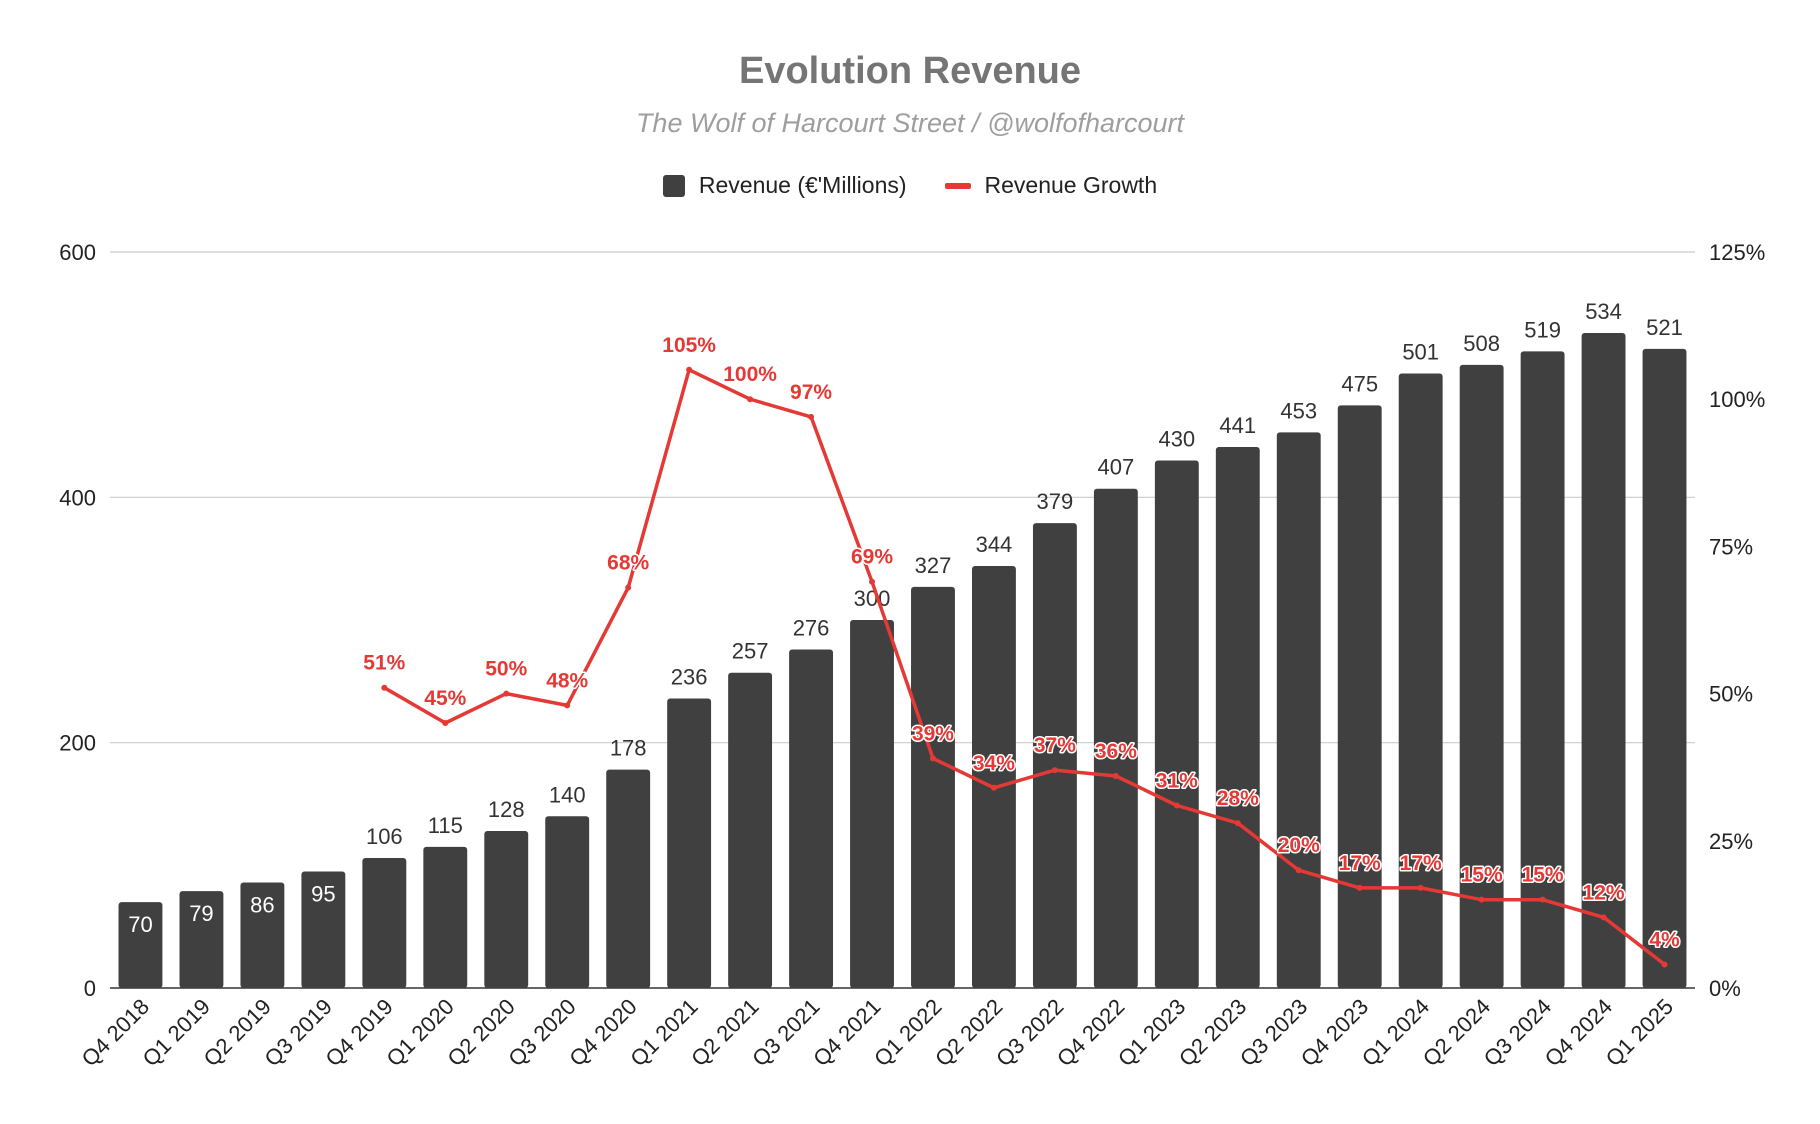 The image size is (1820, 1124). I want to click on growth-value-label: 39%, so click(933, 733).